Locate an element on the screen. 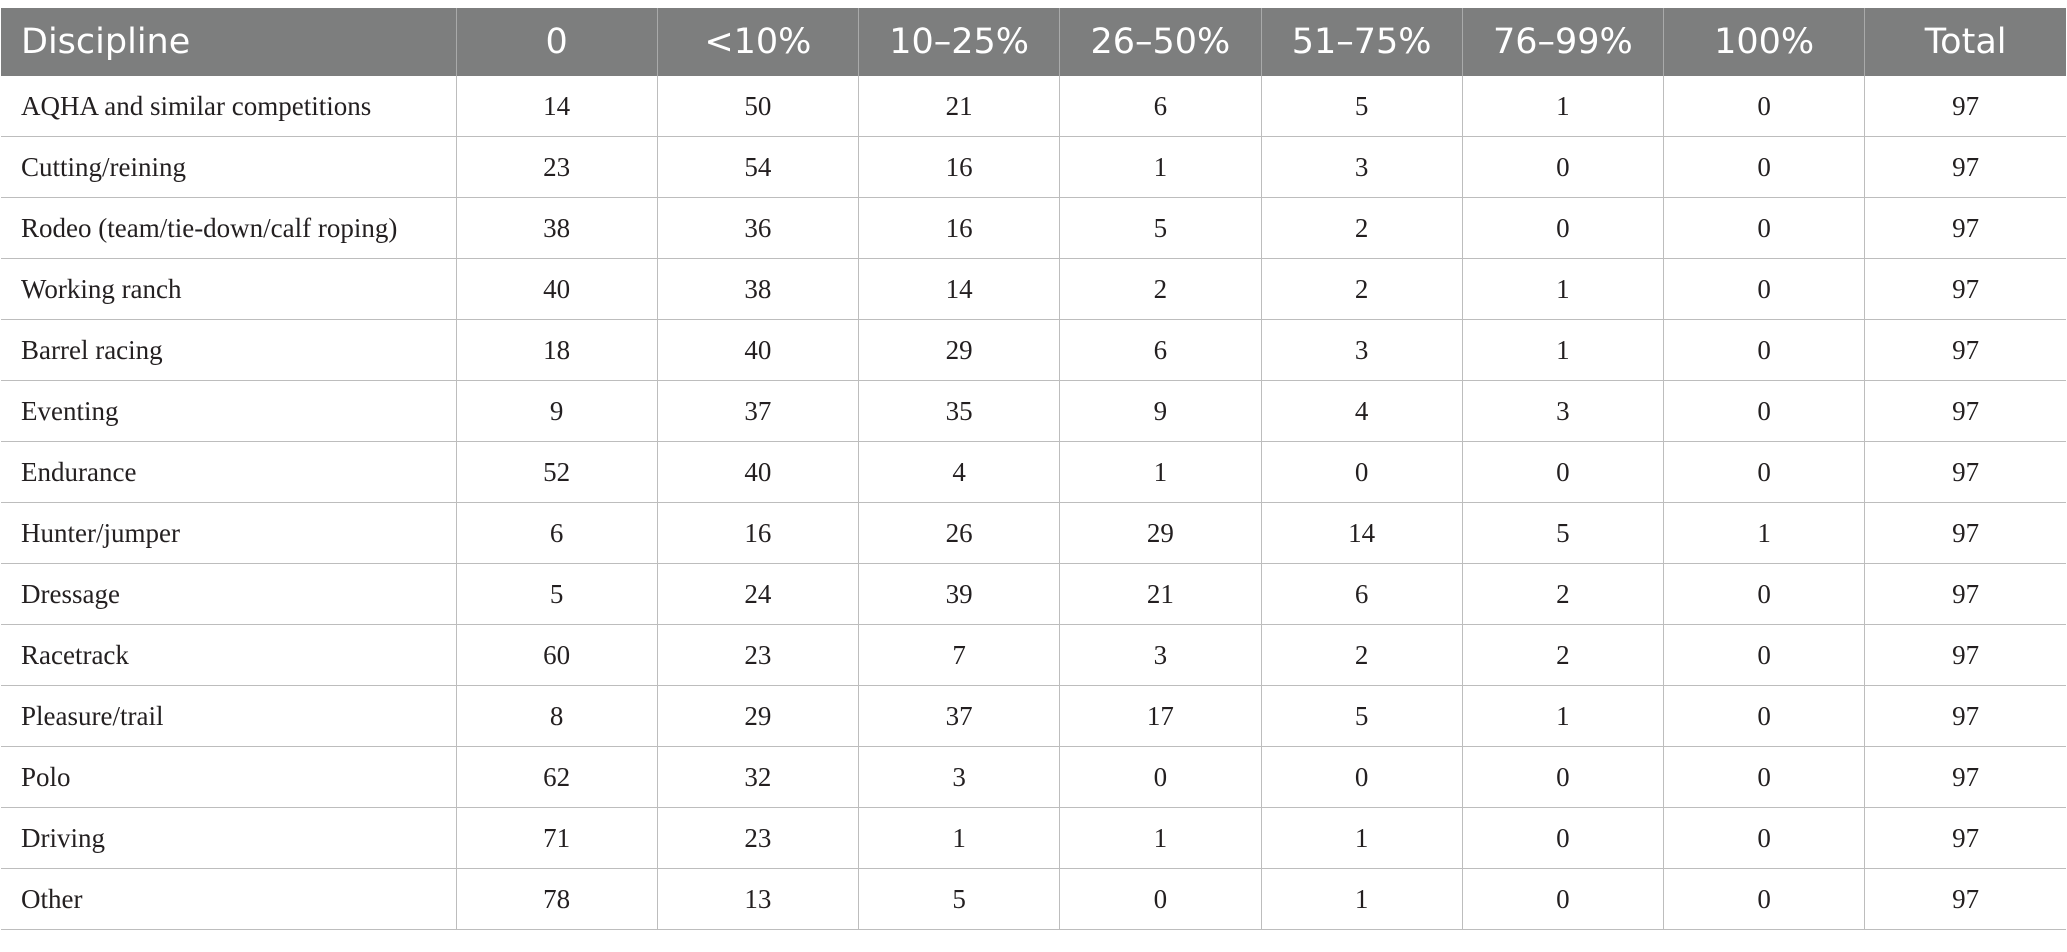 The width and height of the screenshot is (2067, 952). count-cell: 21 is located at coordinates (959, 106).